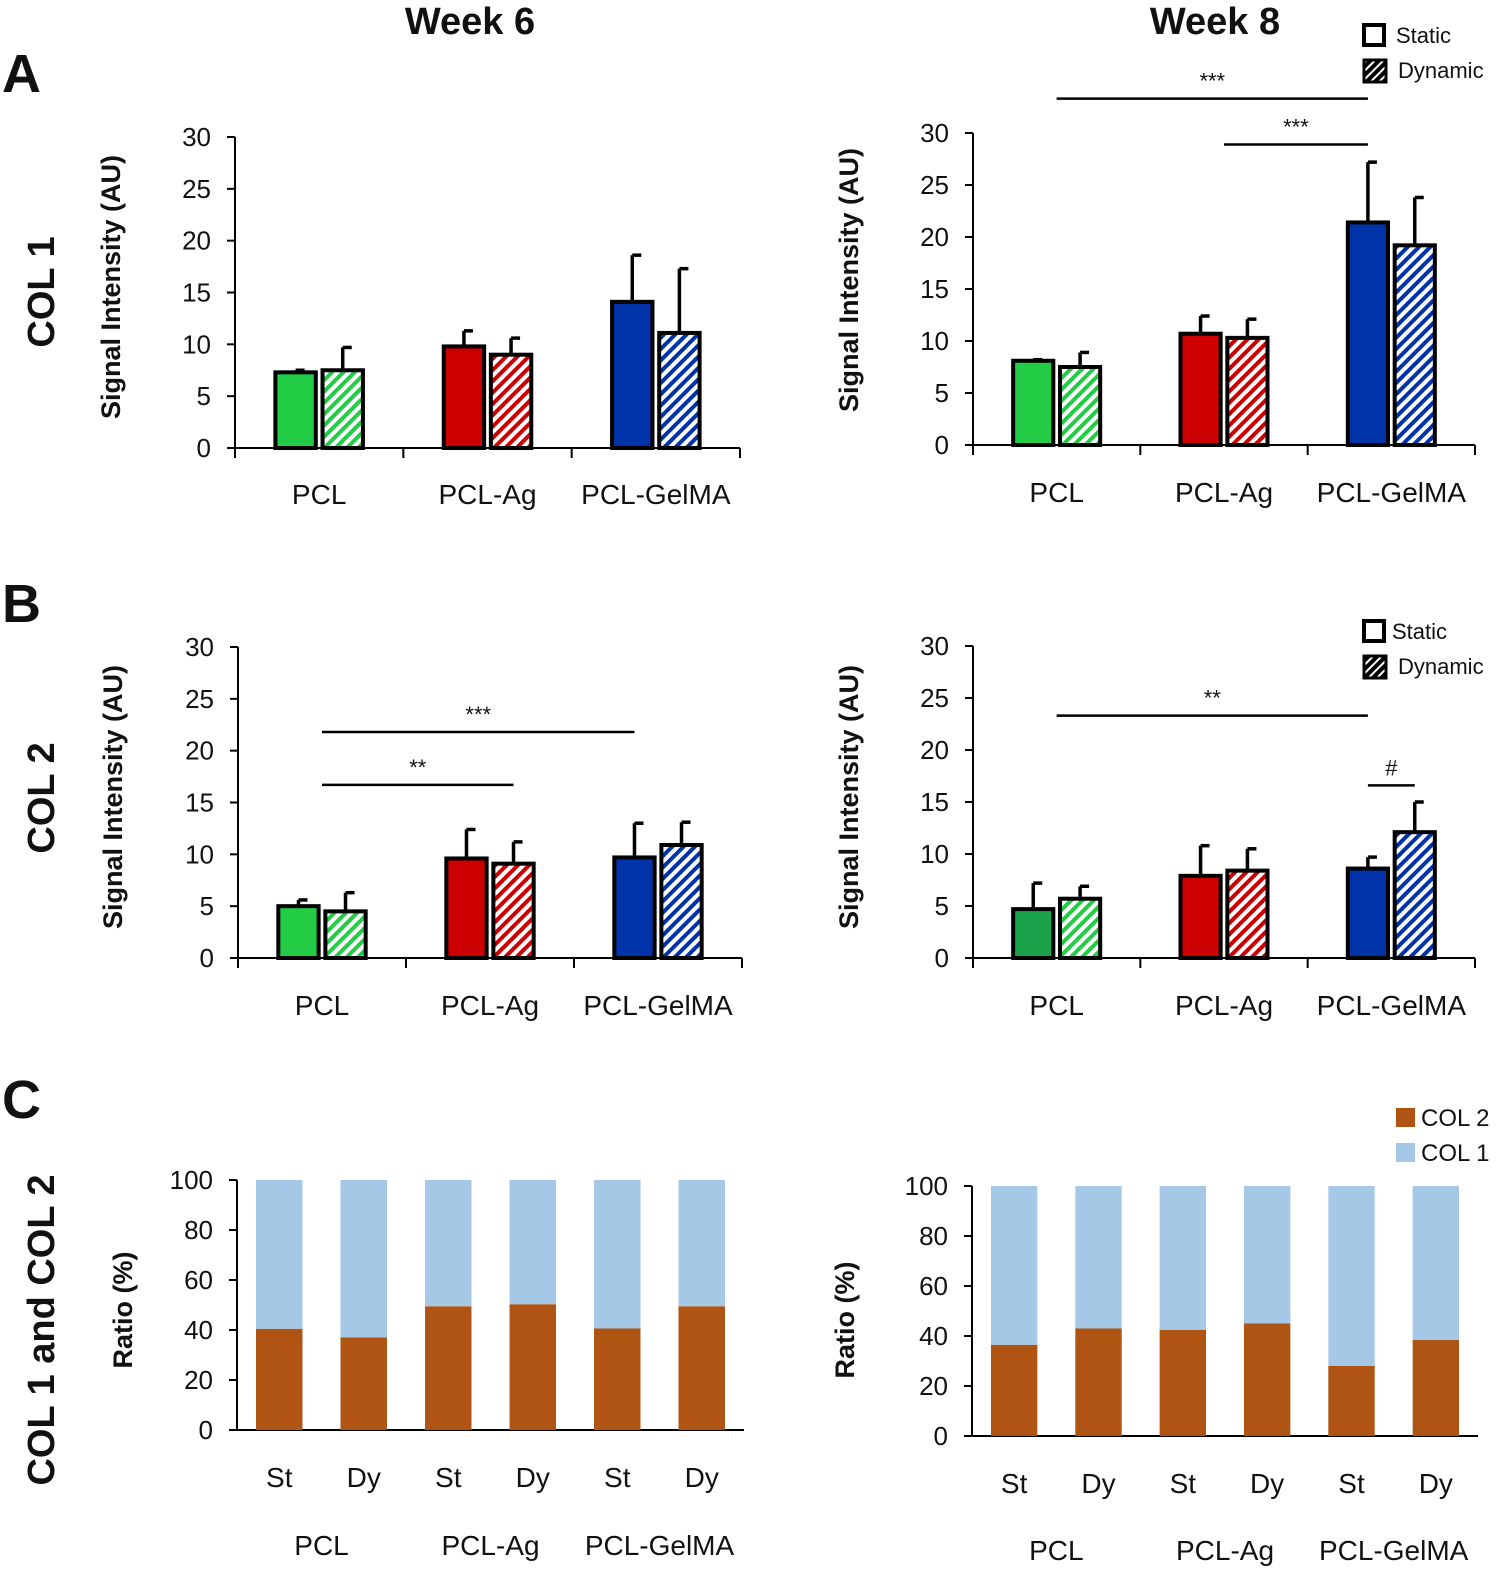 This screenshot has width=1500, height=1571. Describe the element at coordinates (1391, 767) in the screenshot. I see `significance-label: #` at that location.